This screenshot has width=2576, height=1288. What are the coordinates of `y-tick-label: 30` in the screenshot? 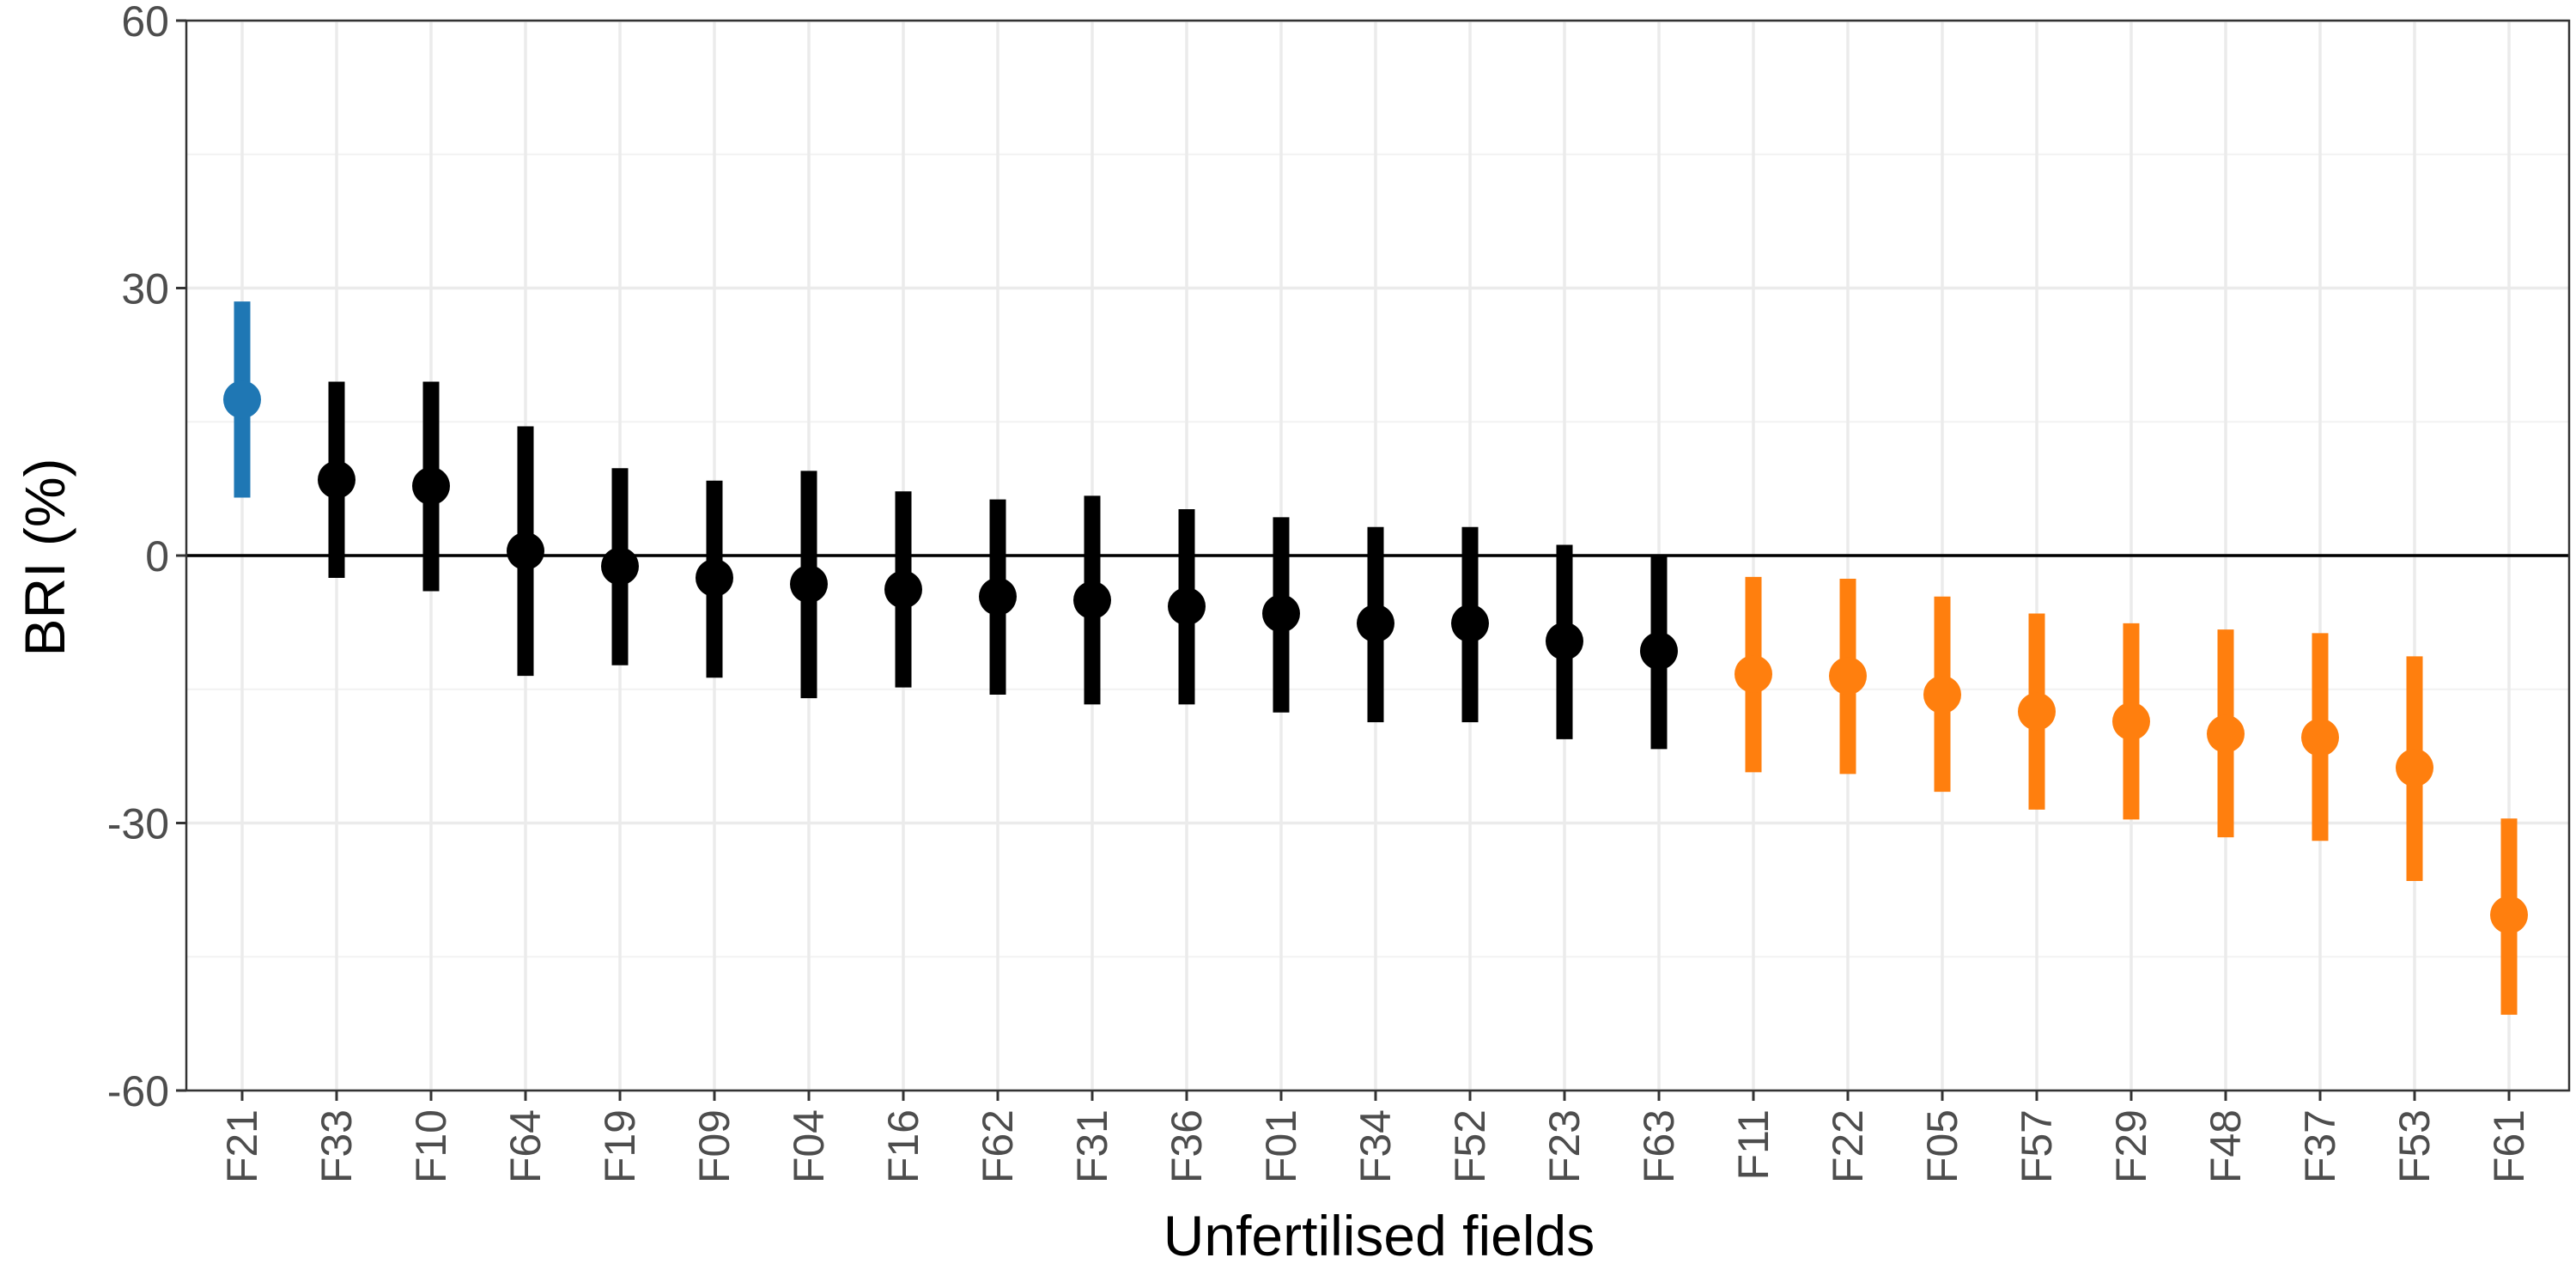 It's located at (145, 289).